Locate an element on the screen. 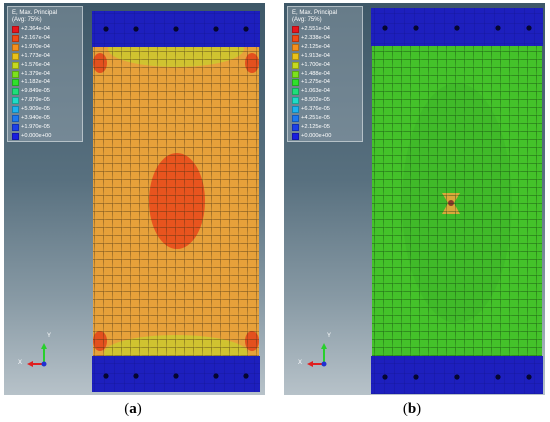 The width and height of the screenshot is (550, 422). legend-value: +1.275e-04 is located at coordinates (315, 82).